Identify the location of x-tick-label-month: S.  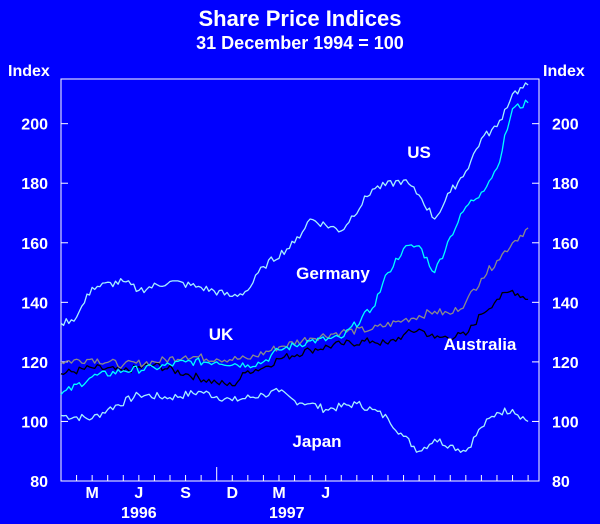
(185, 493).